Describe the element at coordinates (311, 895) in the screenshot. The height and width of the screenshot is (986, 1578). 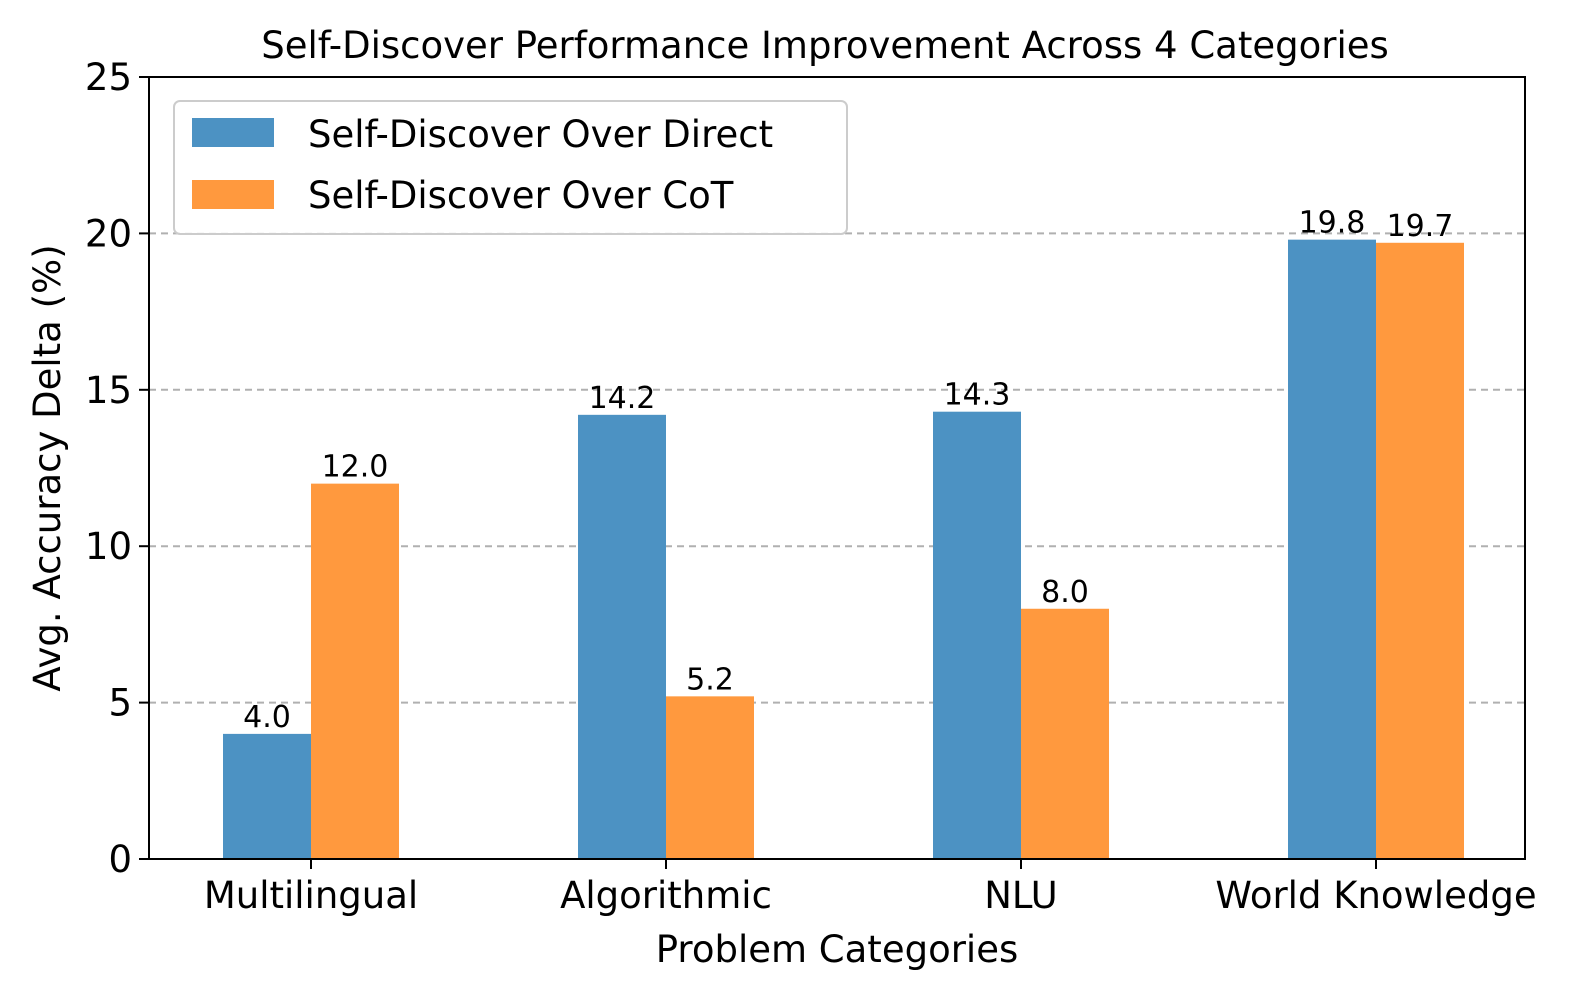
I see `x-tick-label: Multilingual` at that location.